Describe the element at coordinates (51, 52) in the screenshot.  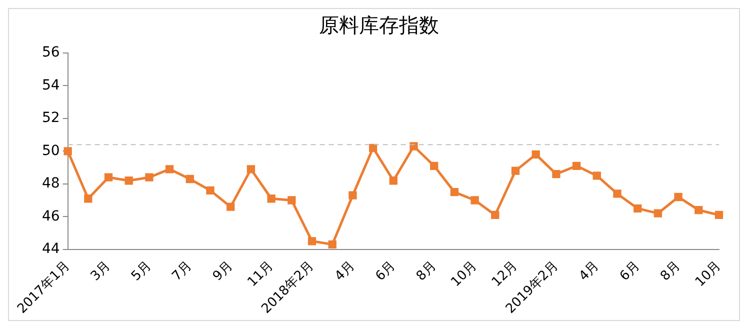
I see `y-tick-label: 56` at that location.